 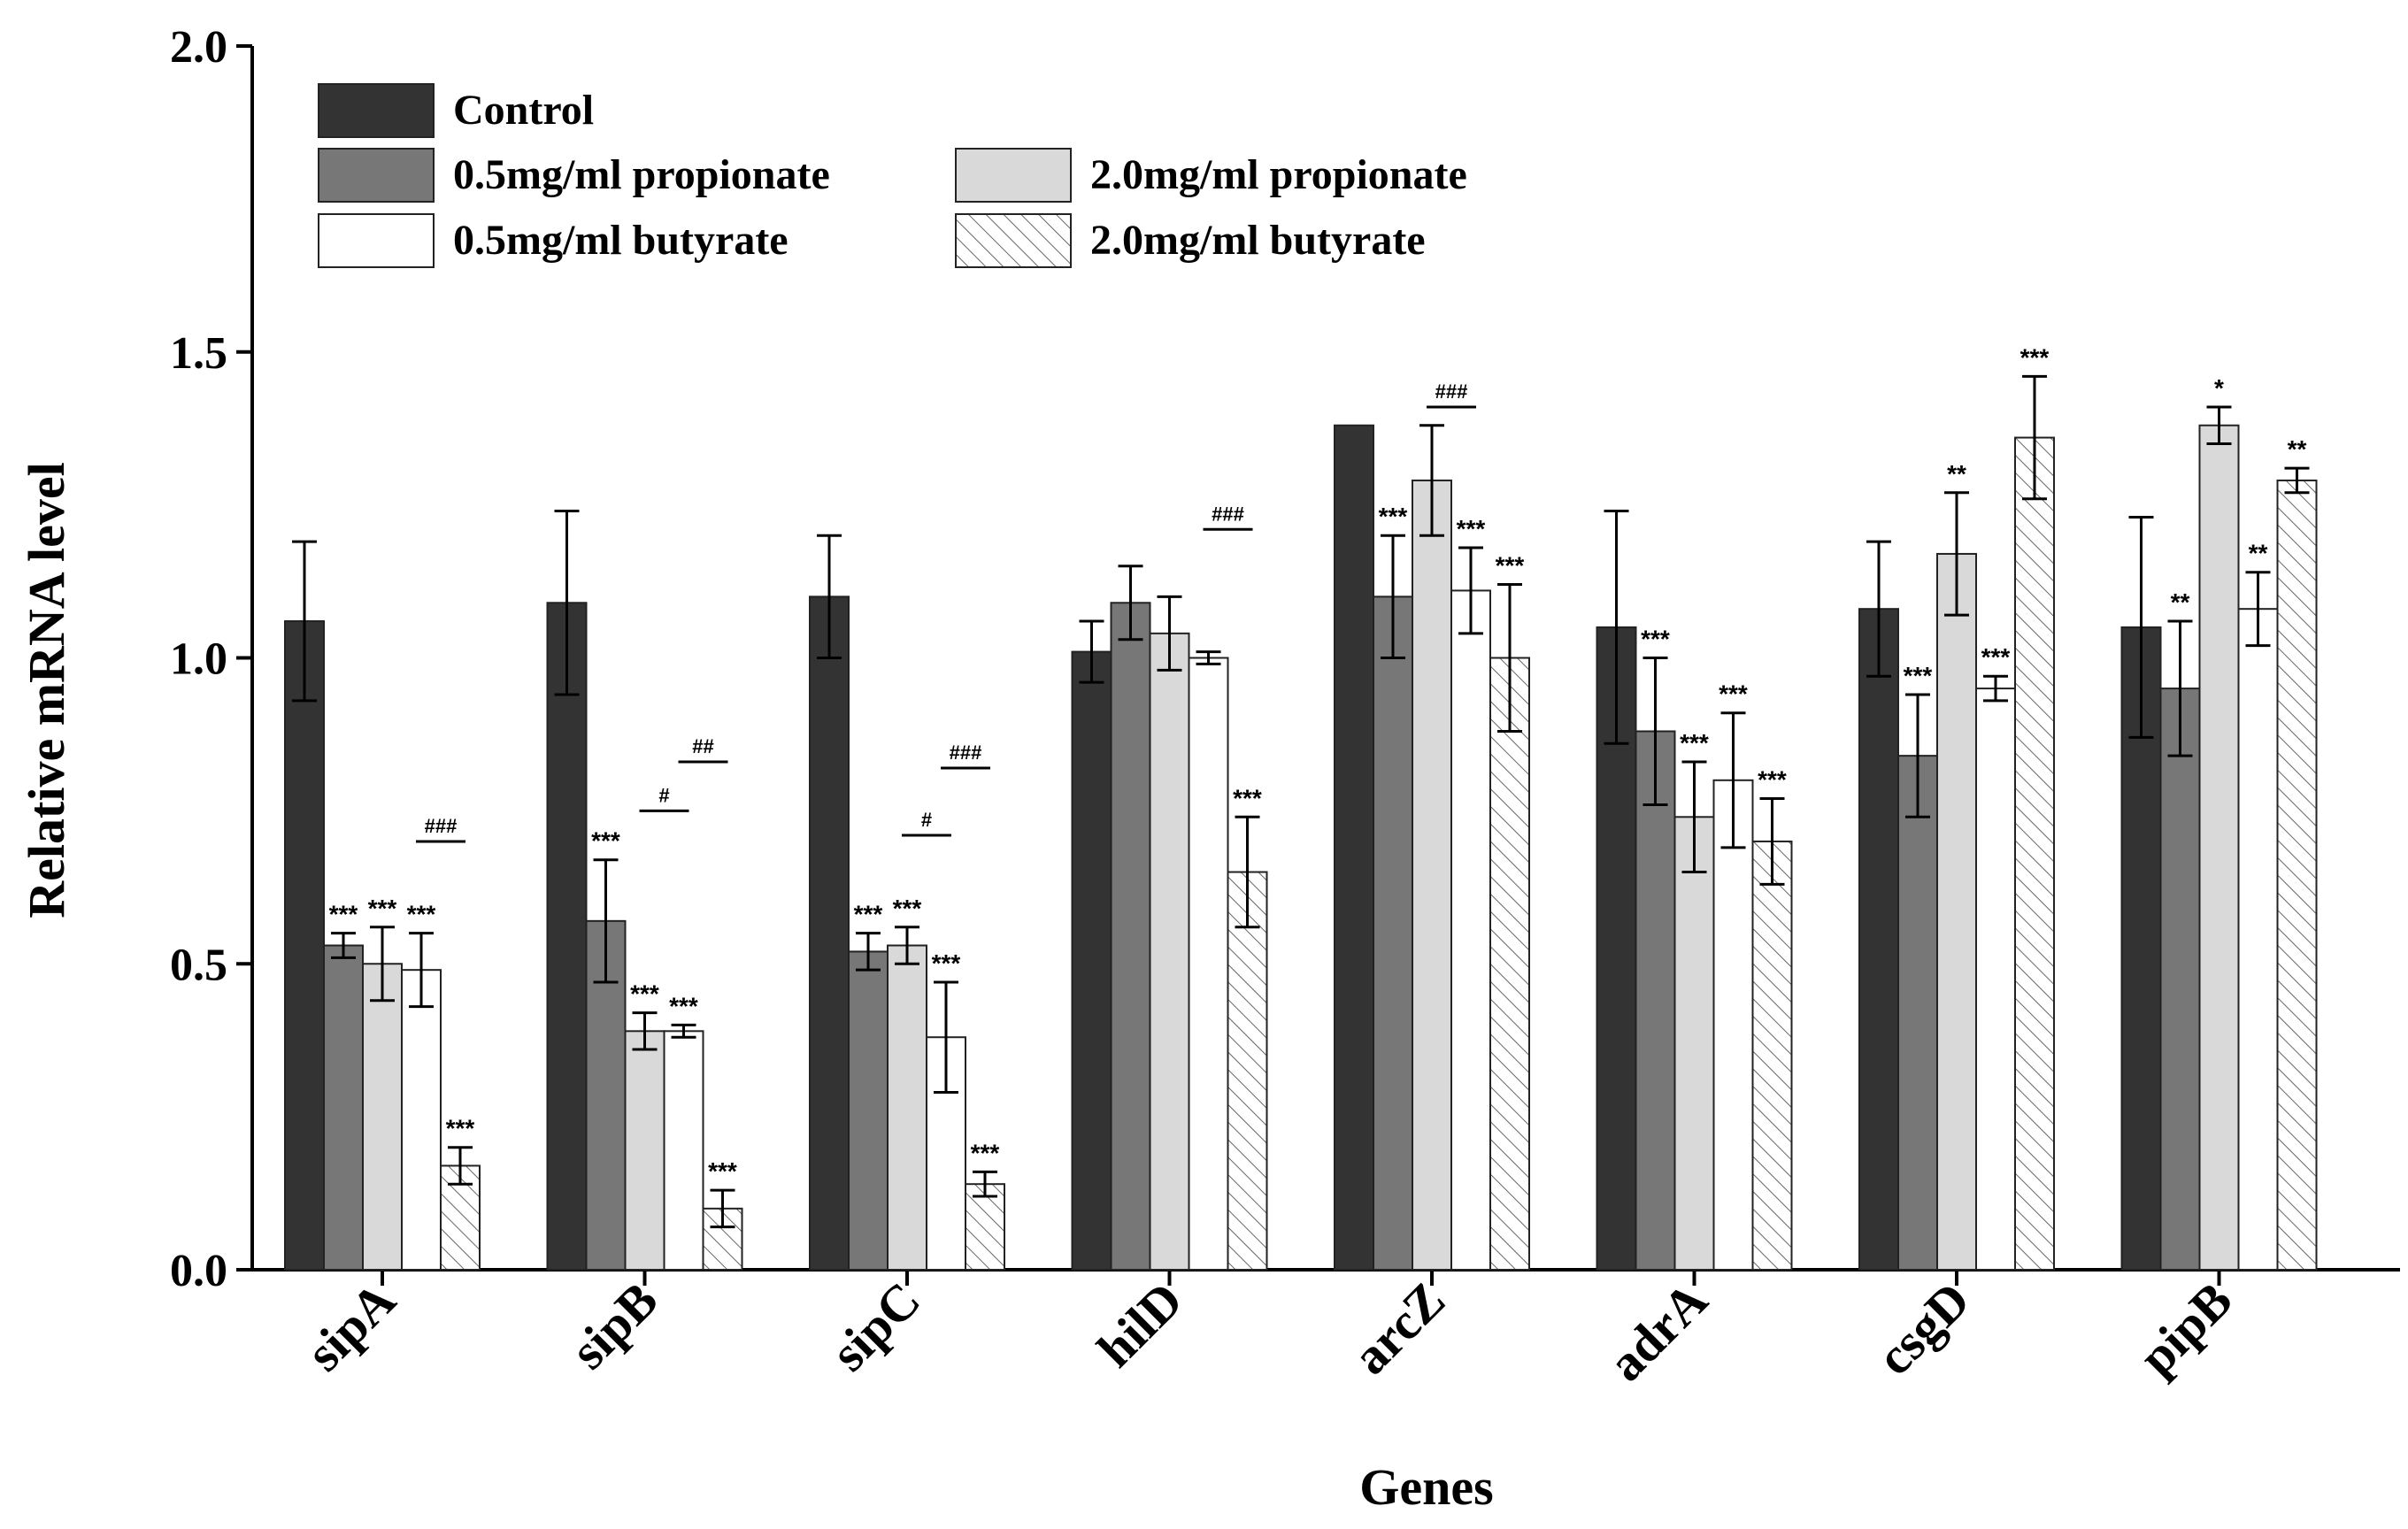 What do you see at coordinates (641, 174) in the screenshot?
I see `legend-label: 0.5mg/ml propionate` at bounding box center [641, 174].